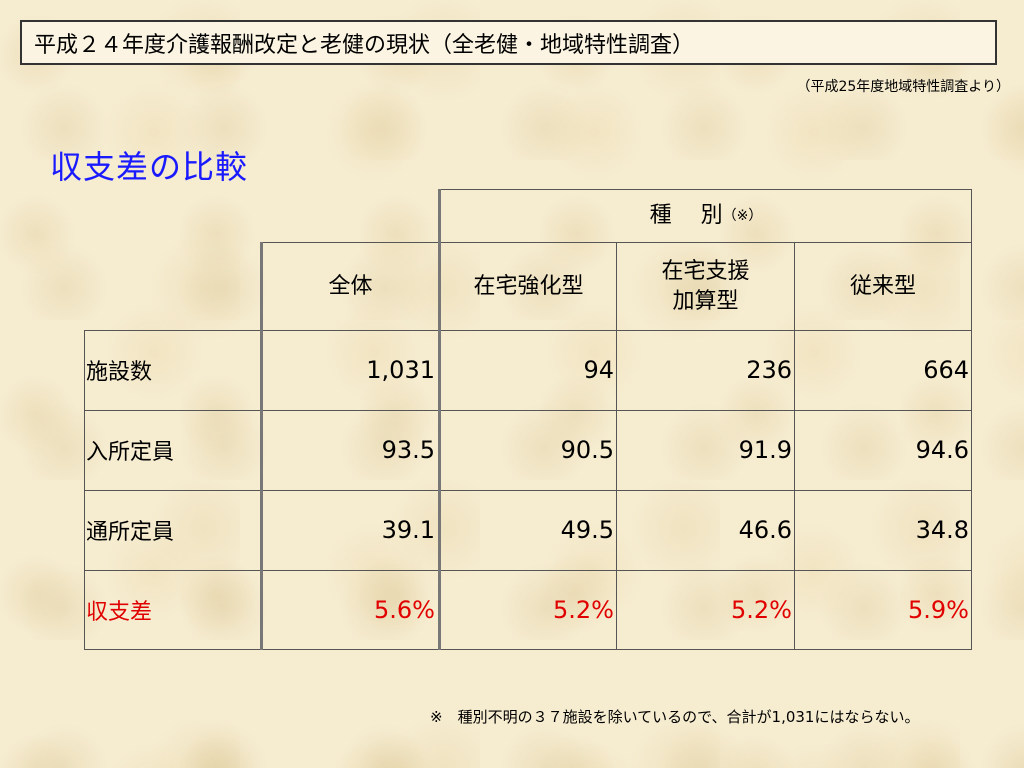  Describe the element at coordinates (705, 286) in the screenshot. I see `column-header-support: 在宅支援 加算型` at that location.